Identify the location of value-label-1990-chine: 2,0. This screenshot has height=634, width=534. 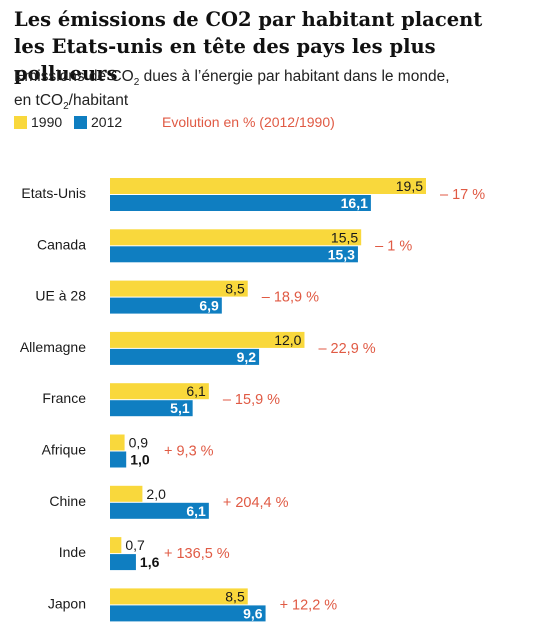
(156, 494).